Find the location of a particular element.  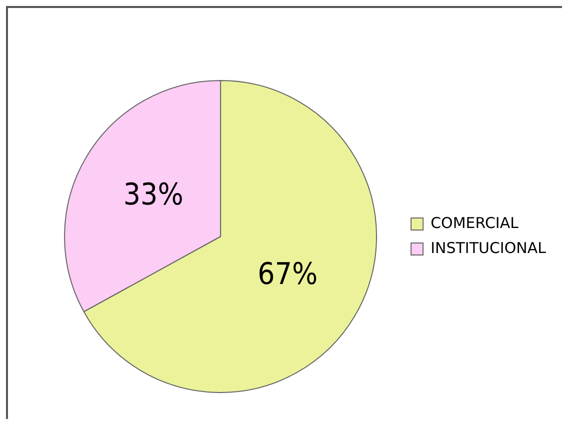

legend-label: COMERCIAL is located at coordinates (475, 223).